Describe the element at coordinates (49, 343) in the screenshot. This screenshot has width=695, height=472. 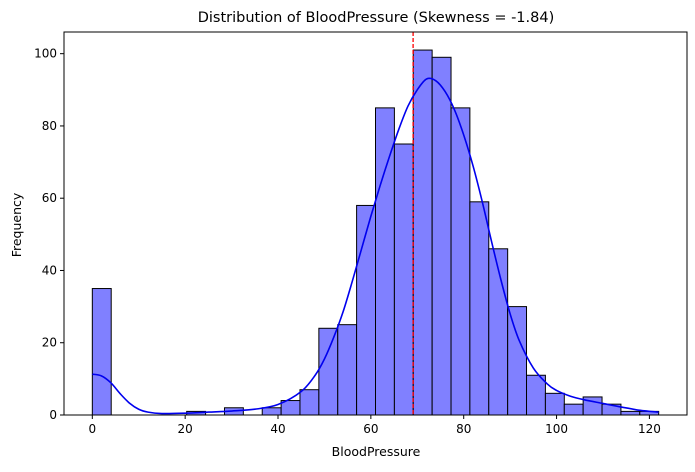
I see `y-tick-label: 20` at that location.